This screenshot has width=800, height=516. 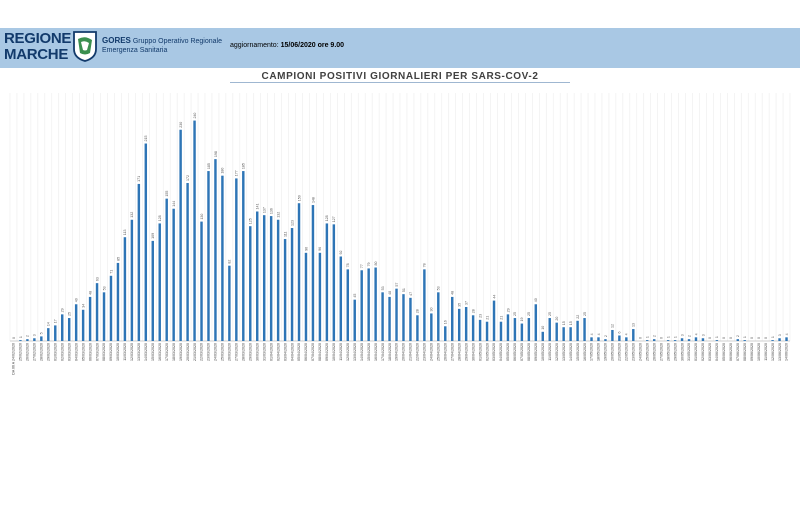 I want to click on data-label: 51, so click(x=404, y=290).